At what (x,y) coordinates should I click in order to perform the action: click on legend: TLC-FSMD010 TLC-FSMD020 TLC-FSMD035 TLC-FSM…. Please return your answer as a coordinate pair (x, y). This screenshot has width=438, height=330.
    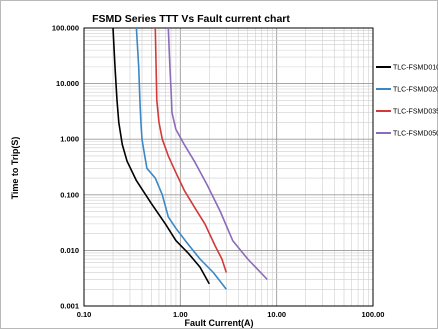
    Looking at the image, I should click on (407, 101).